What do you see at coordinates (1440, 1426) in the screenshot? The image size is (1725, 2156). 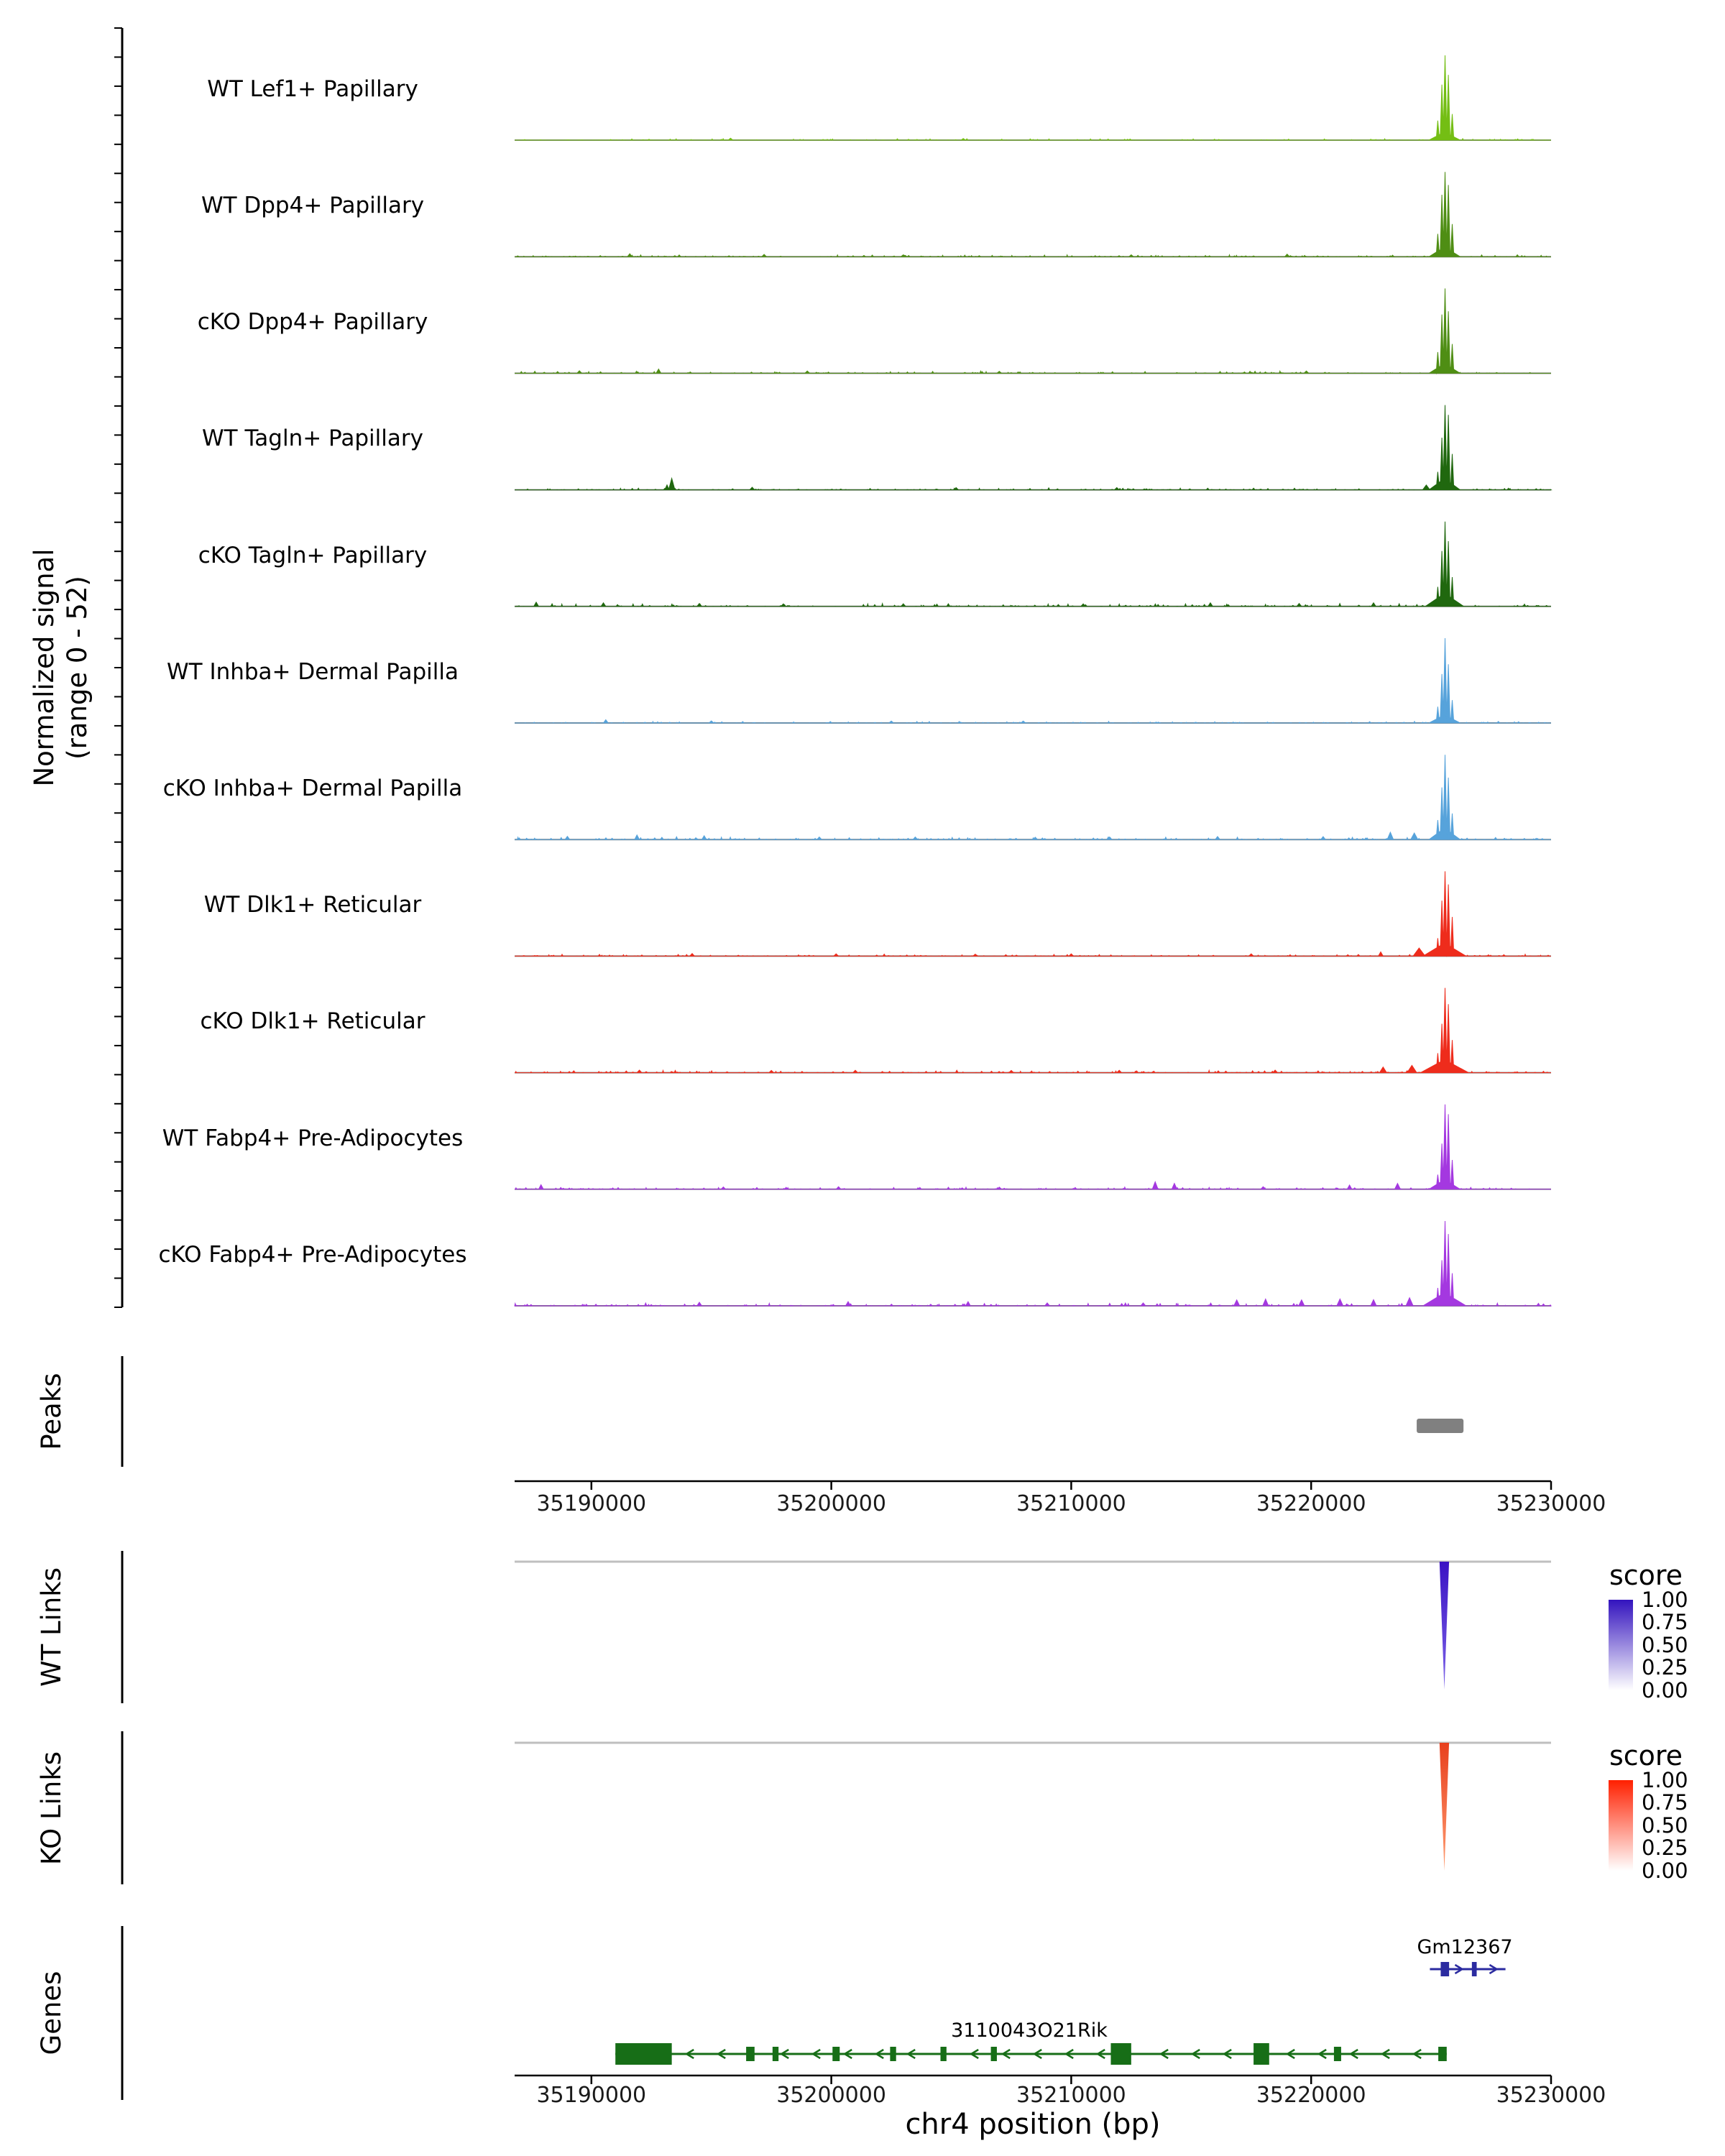 I see `peak-region` at bounding box center [1440, 1426].